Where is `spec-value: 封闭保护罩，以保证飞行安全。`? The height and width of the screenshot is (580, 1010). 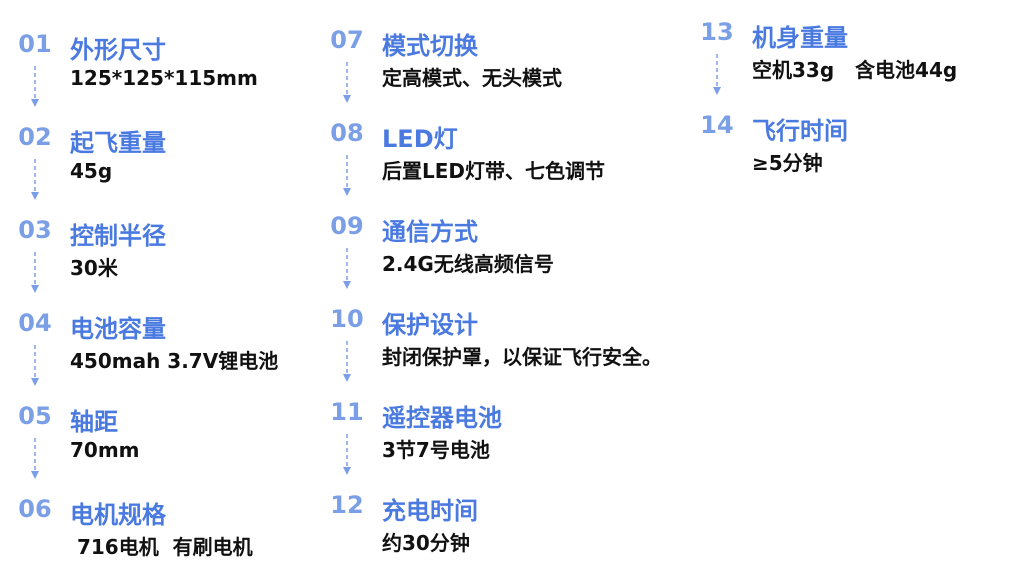 spec-value: 封闭保护罩，以保证飞行安全。 is located at coordinates (522, 357).